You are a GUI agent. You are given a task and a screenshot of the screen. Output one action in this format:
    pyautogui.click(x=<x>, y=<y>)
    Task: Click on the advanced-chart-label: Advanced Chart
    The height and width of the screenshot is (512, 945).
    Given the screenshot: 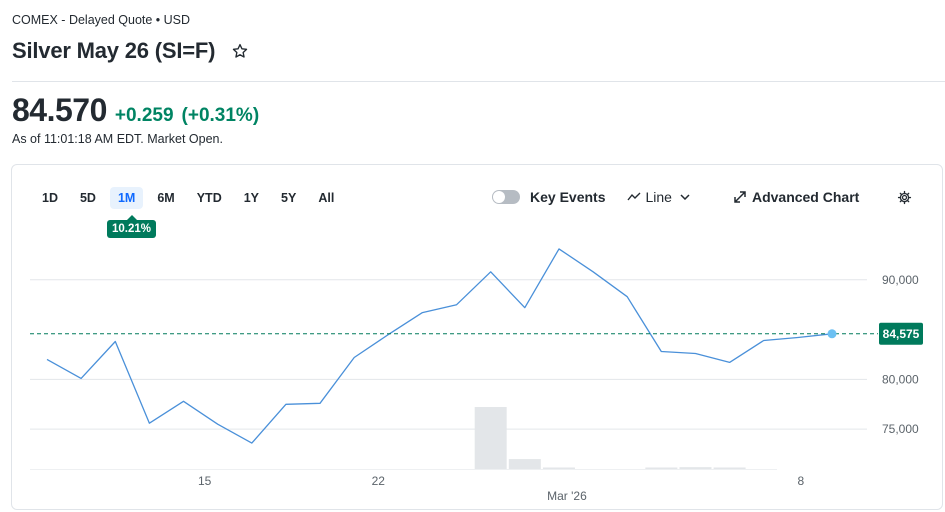 What is the action you would take?
    pyautogui.click(x=805, y=197)
    